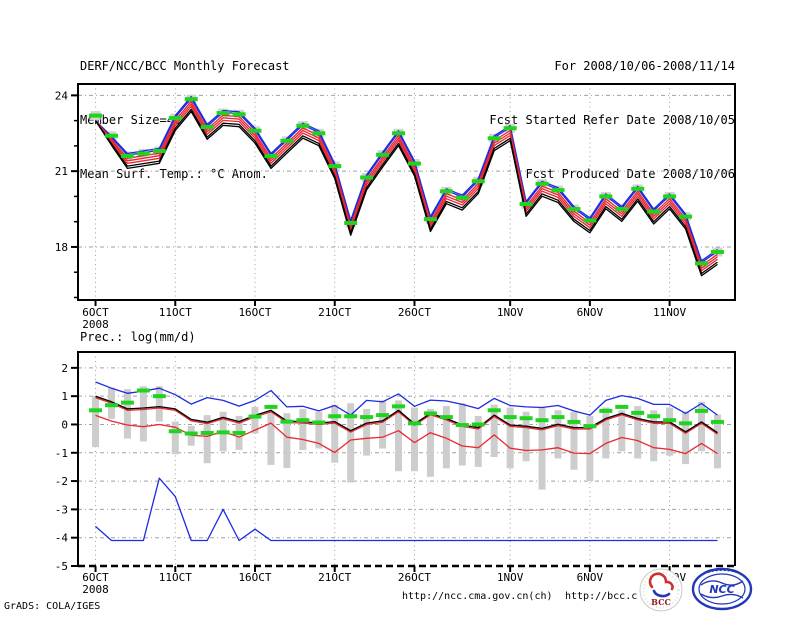 The width and height of the screenshot is (800, 618). What do you see at coordinates (61, 171) in the screenshot?
I see `svg-text: 21` at bounding box center [61, 171].